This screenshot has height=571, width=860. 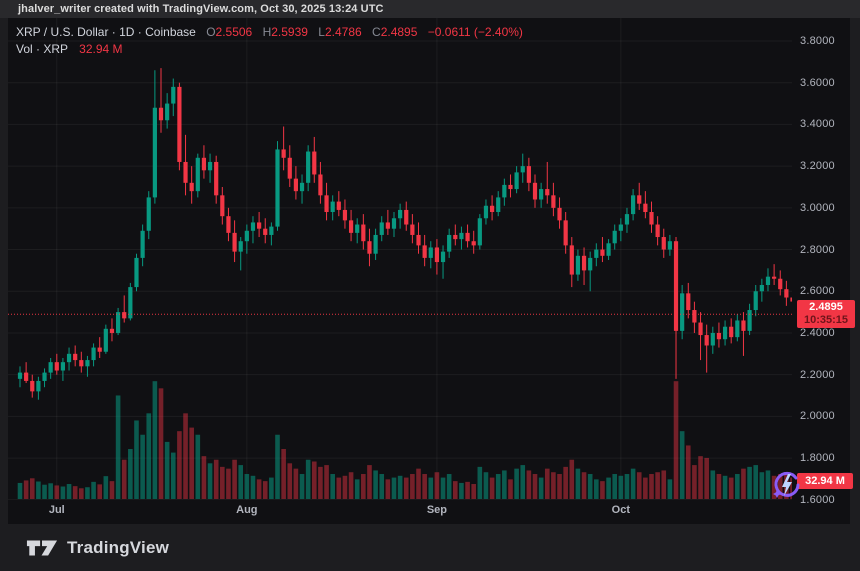 What do you see at coordinates (817, 291) in the screenshot?
I see `price-tick-label: 2.6000` at bounding box center [817, 291].